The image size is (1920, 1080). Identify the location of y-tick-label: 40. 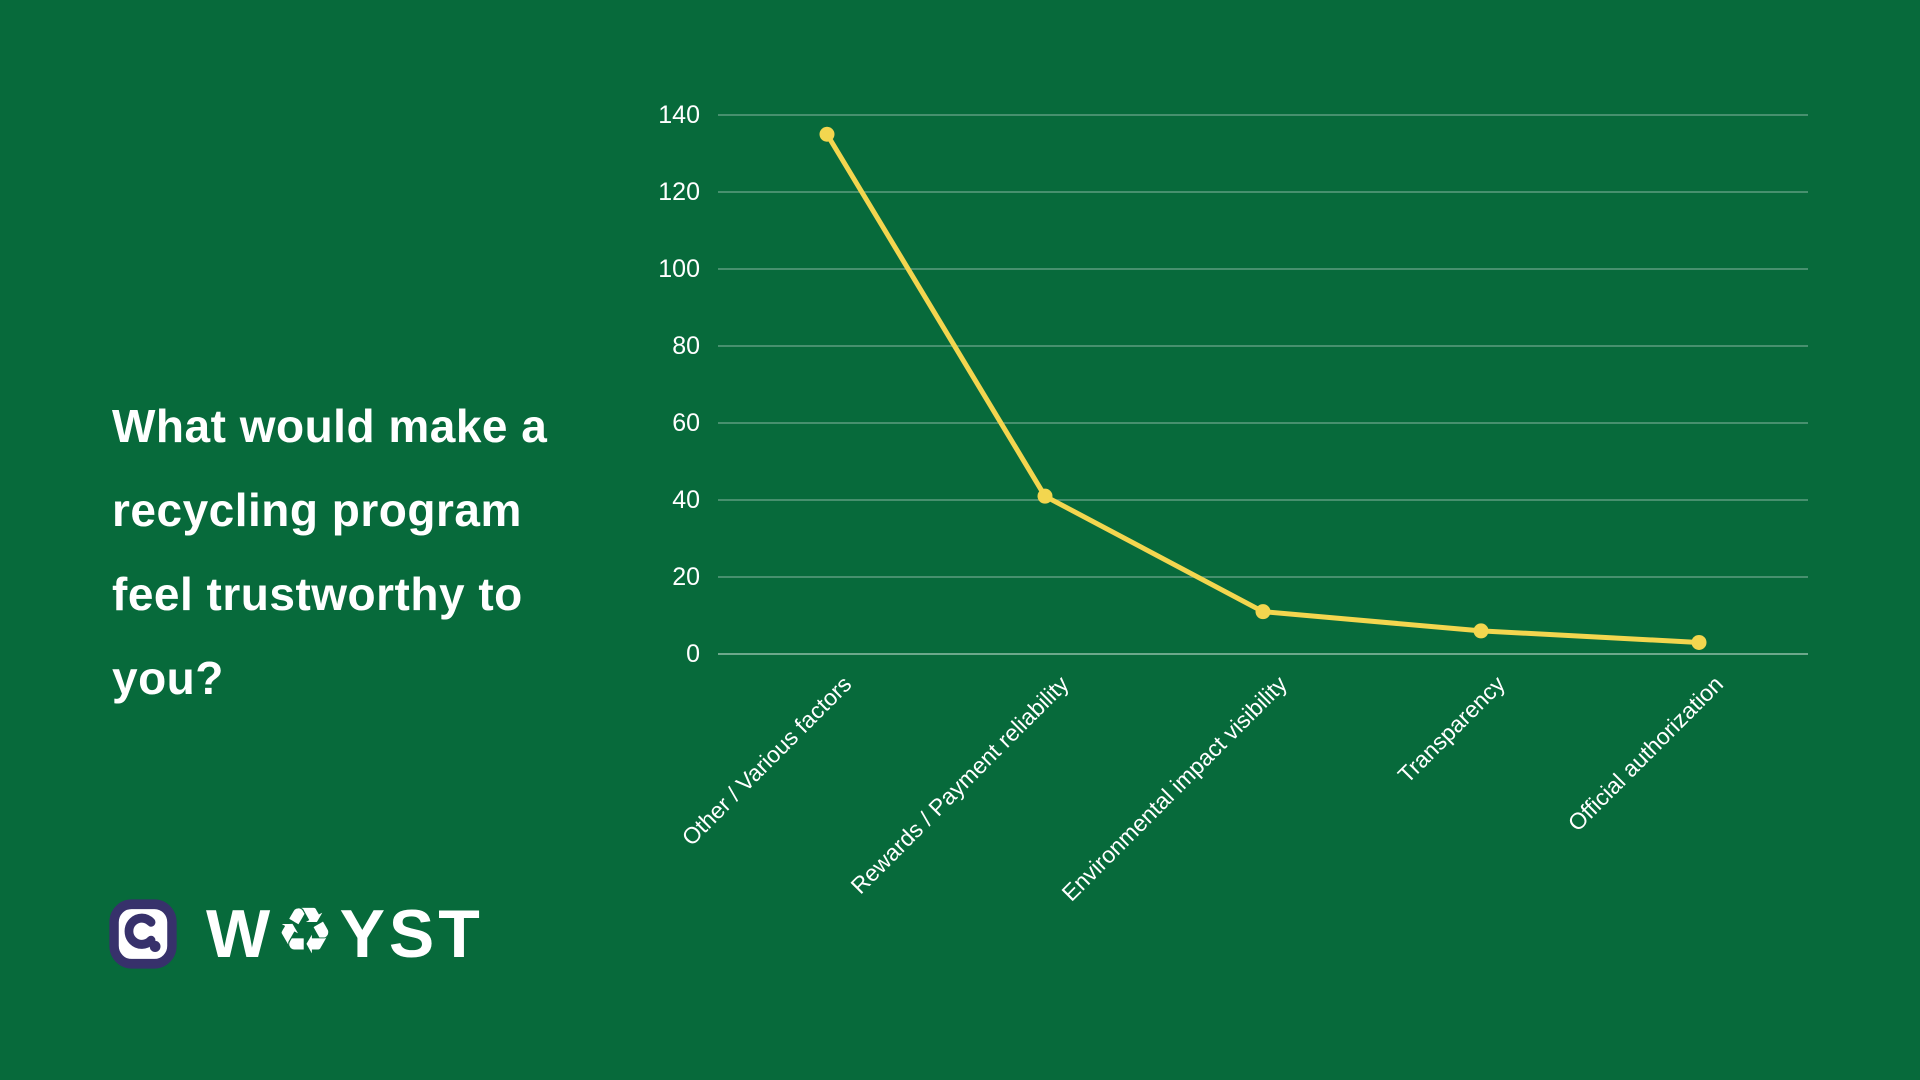
(686, 500).